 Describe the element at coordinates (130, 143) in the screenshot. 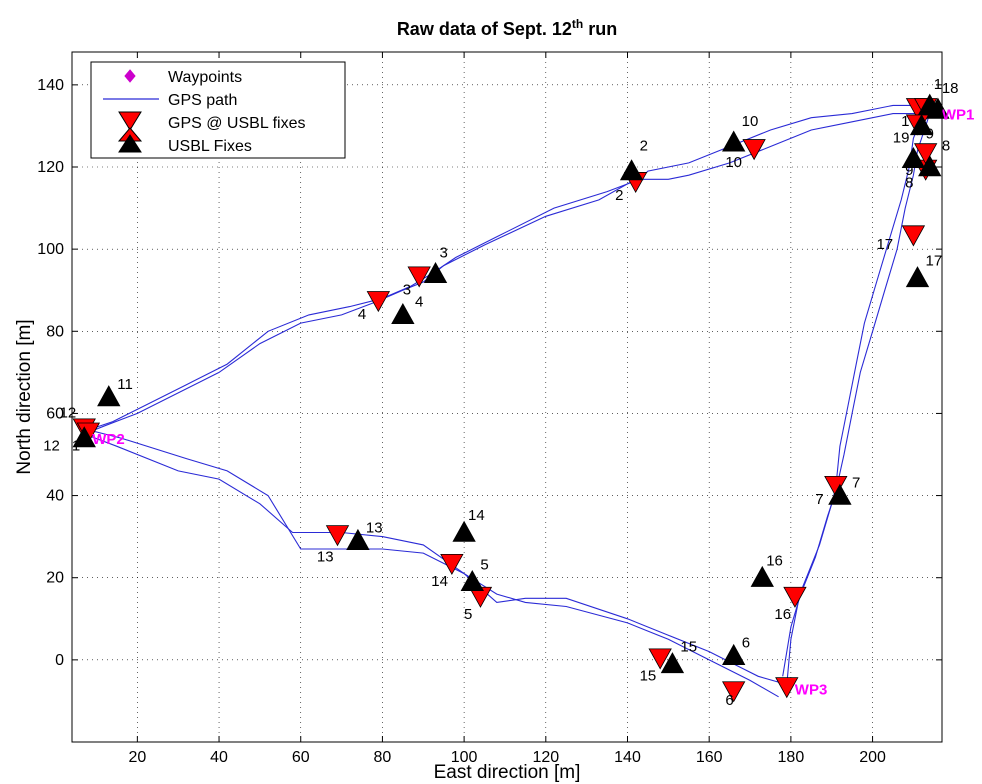

I see `usbl-fix-triangle-icon` at that location.